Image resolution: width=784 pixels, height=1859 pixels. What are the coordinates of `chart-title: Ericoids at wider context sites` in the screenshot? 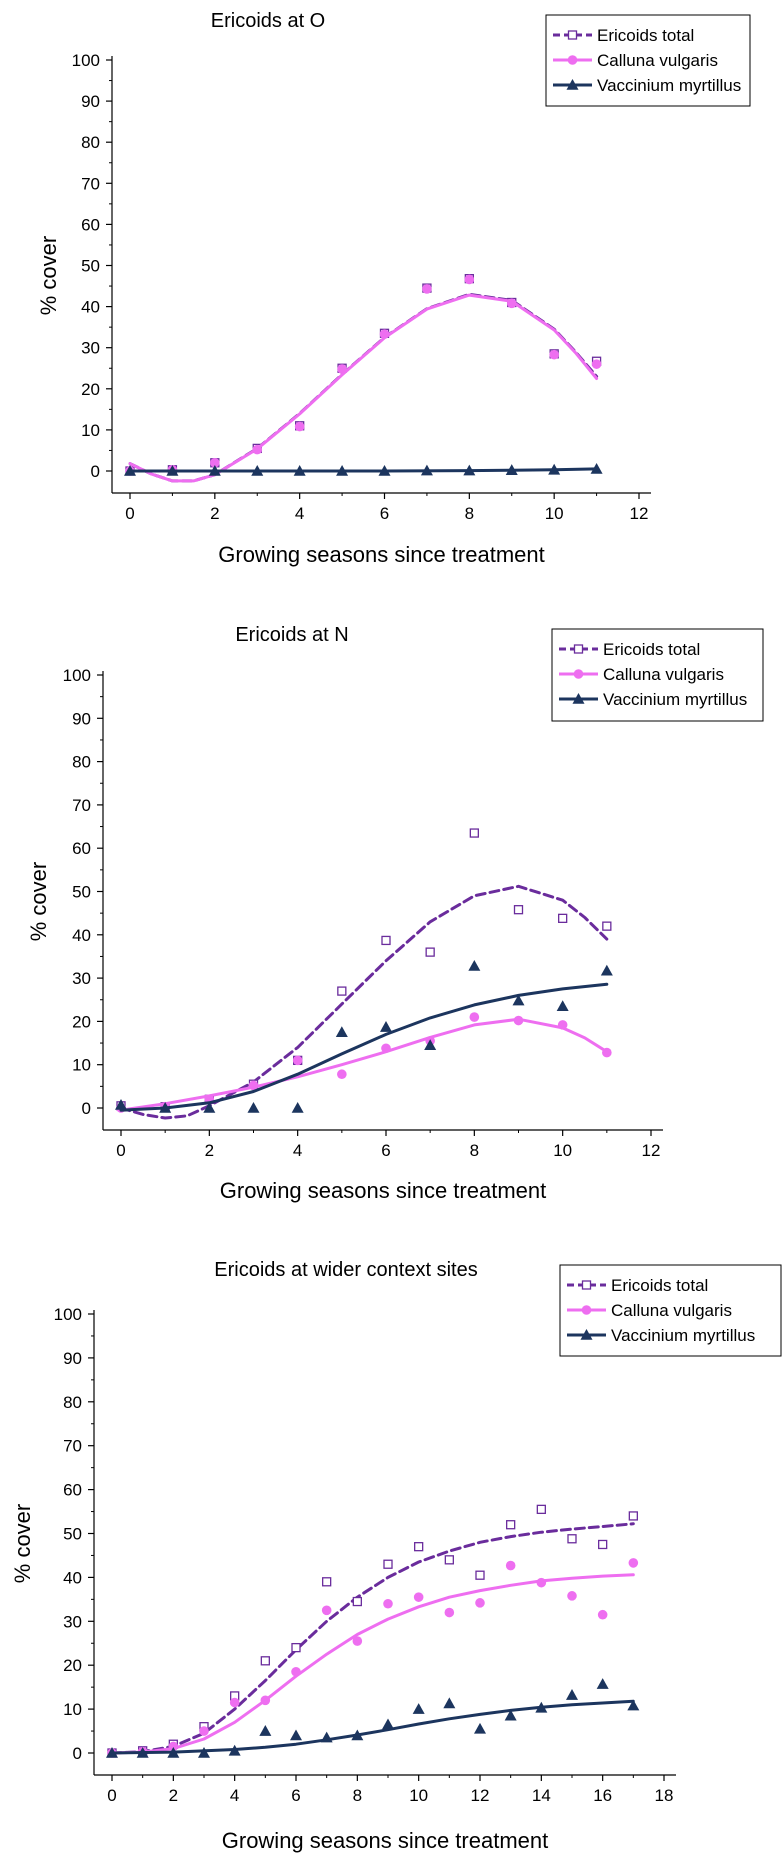 It's located at (345, 1270).